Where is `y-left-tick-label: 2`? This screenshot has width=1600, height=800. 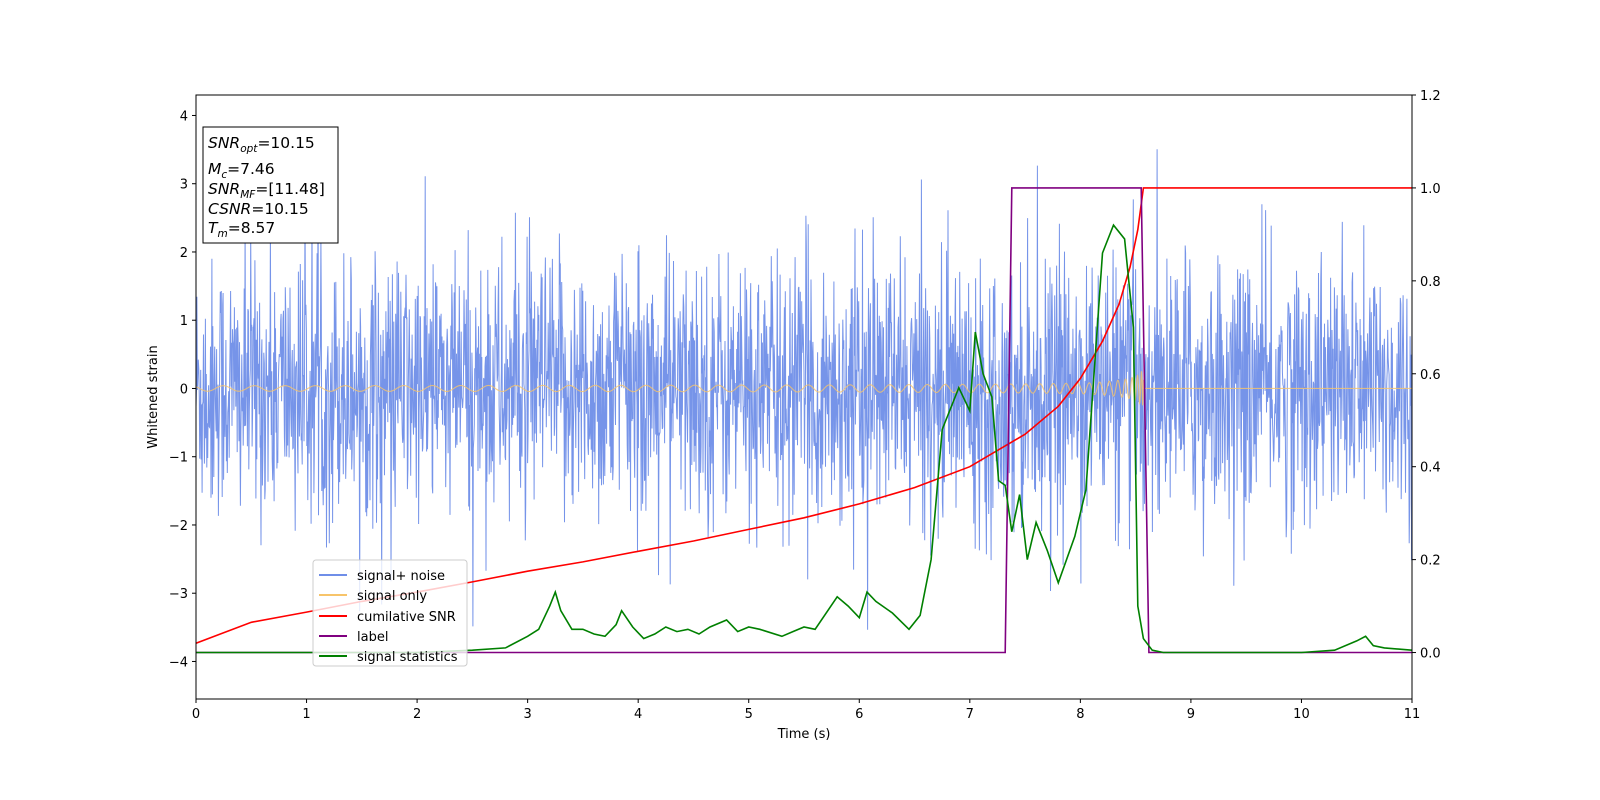 y-left-tick-label: 2 is located at coordinates (184, 253).